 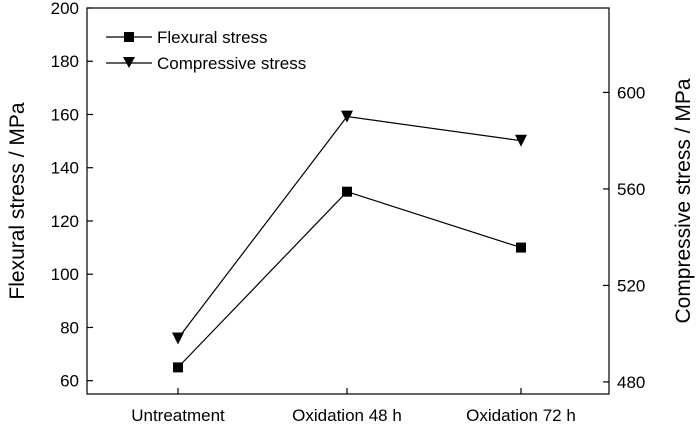 I want to click on legend-label-compressive: Compressive stress, so click(x=231, y=63).